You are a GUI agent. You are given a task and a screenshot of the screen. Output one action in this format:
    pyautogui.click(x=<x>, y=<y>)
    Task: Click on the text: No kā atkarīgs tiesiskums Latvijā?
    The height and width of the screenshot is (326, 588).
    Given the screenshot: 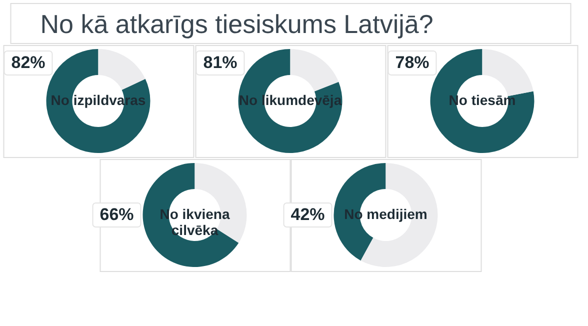 What is the action you would take?
    pyautogui.click(x=237, y=24)
    